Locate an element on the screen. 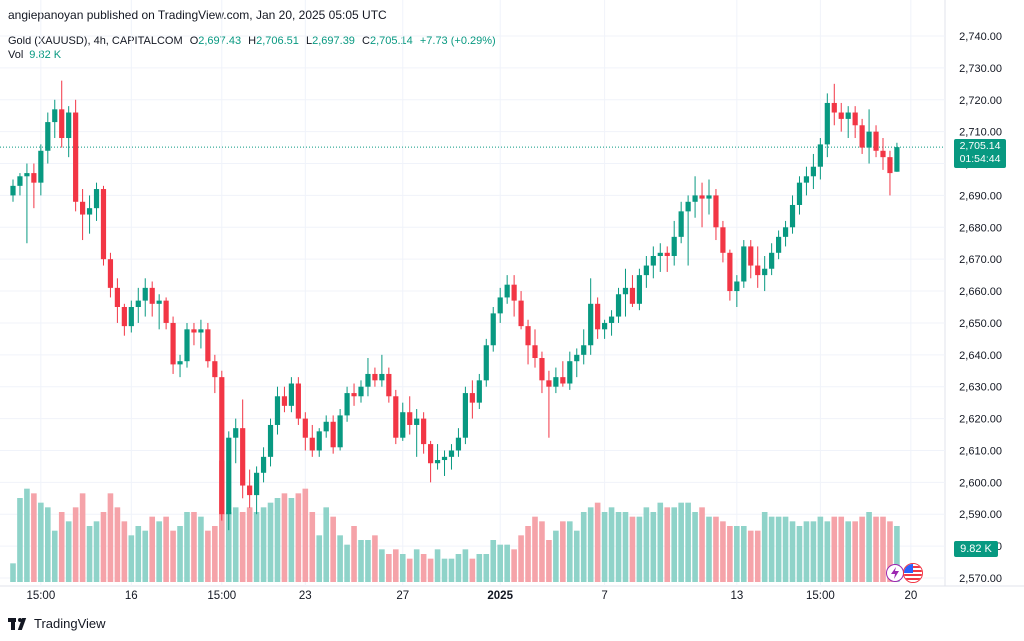  lightning-icon is located at coordinates (895, 573).